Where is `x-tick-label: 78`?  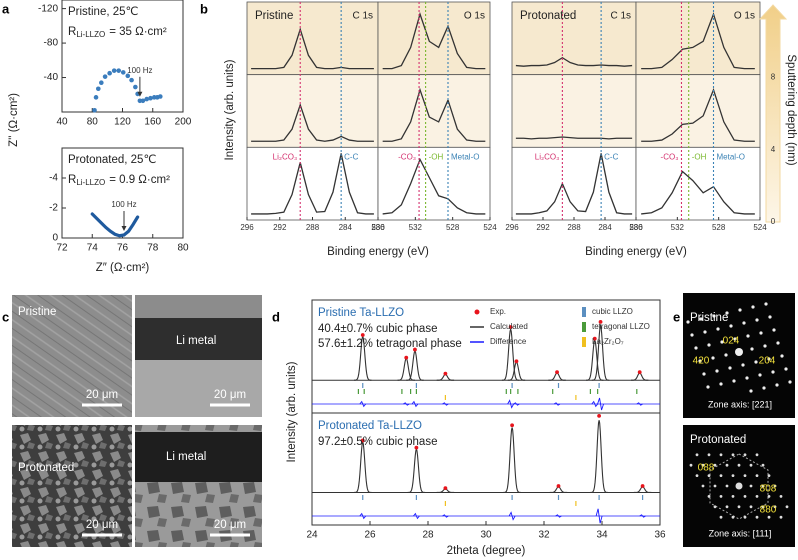 x-tick-label: 78 is located at coordinates (153, 248).